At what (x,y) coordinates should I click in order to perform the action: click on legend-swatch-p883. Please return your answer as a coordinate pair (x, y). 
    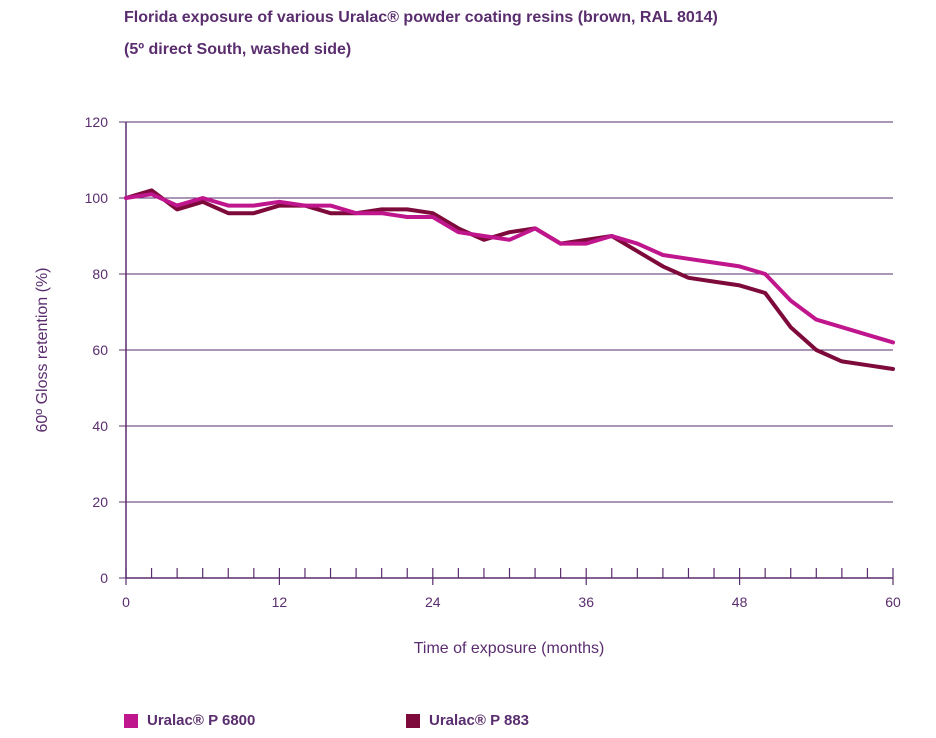
    Looking at the image, I should click on (413, 720).